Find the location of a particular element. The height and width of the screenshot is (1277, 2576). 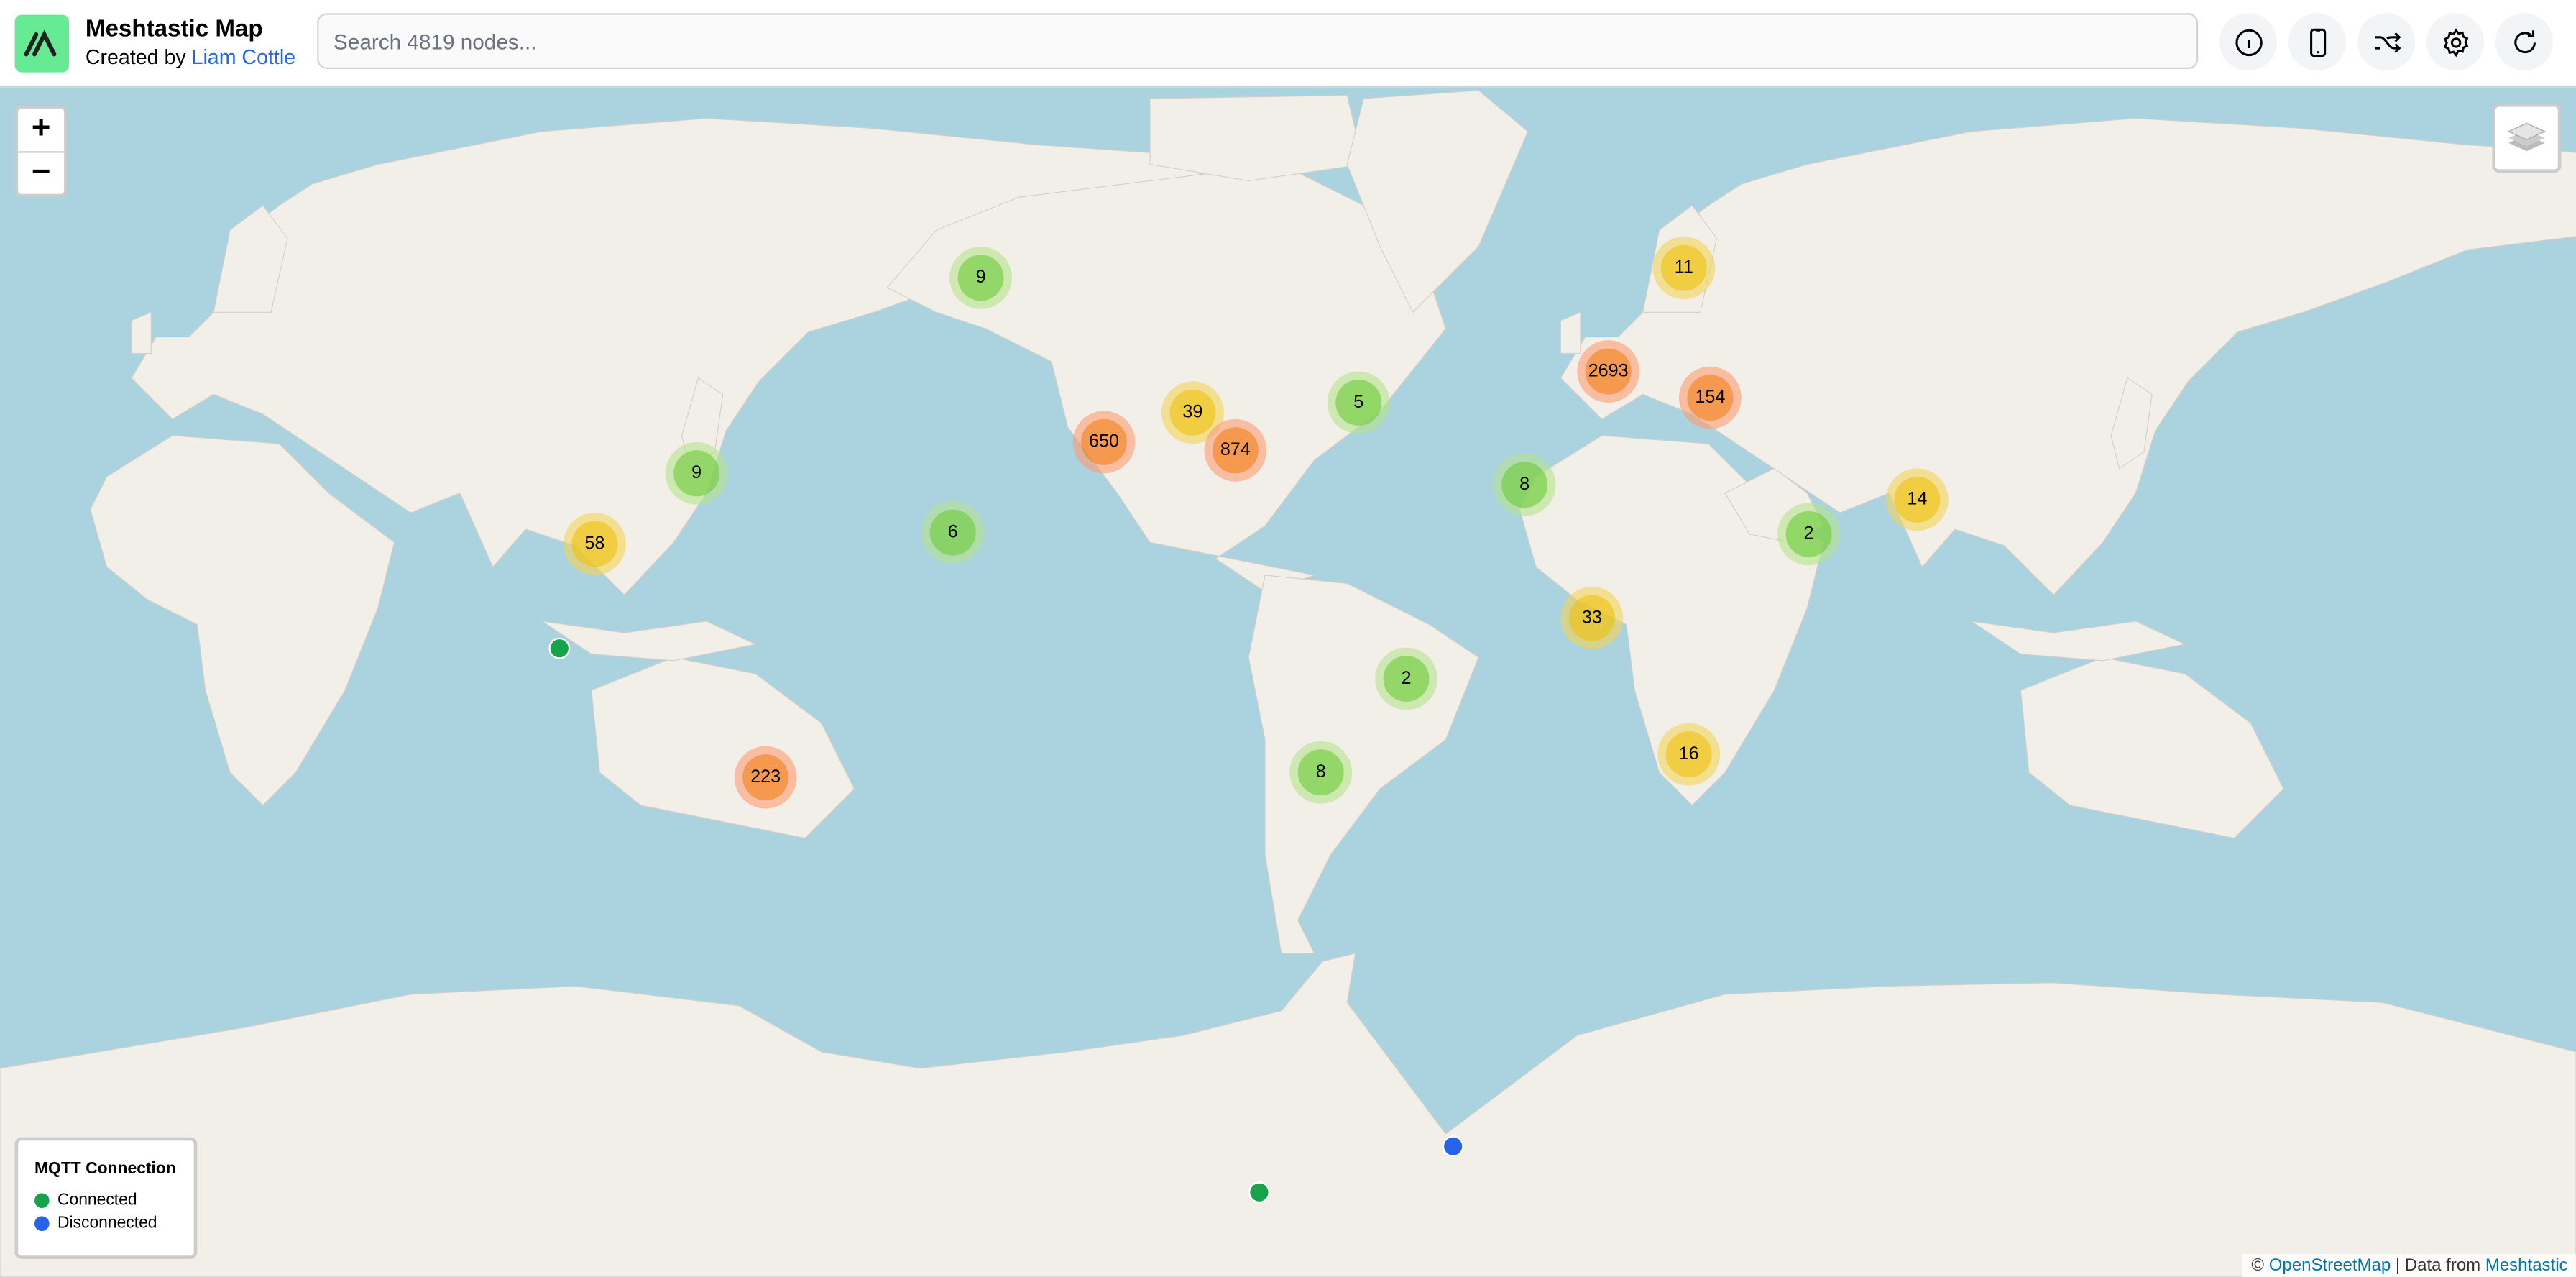

cluster-count: 16 is located at coordinates (1688, 754).